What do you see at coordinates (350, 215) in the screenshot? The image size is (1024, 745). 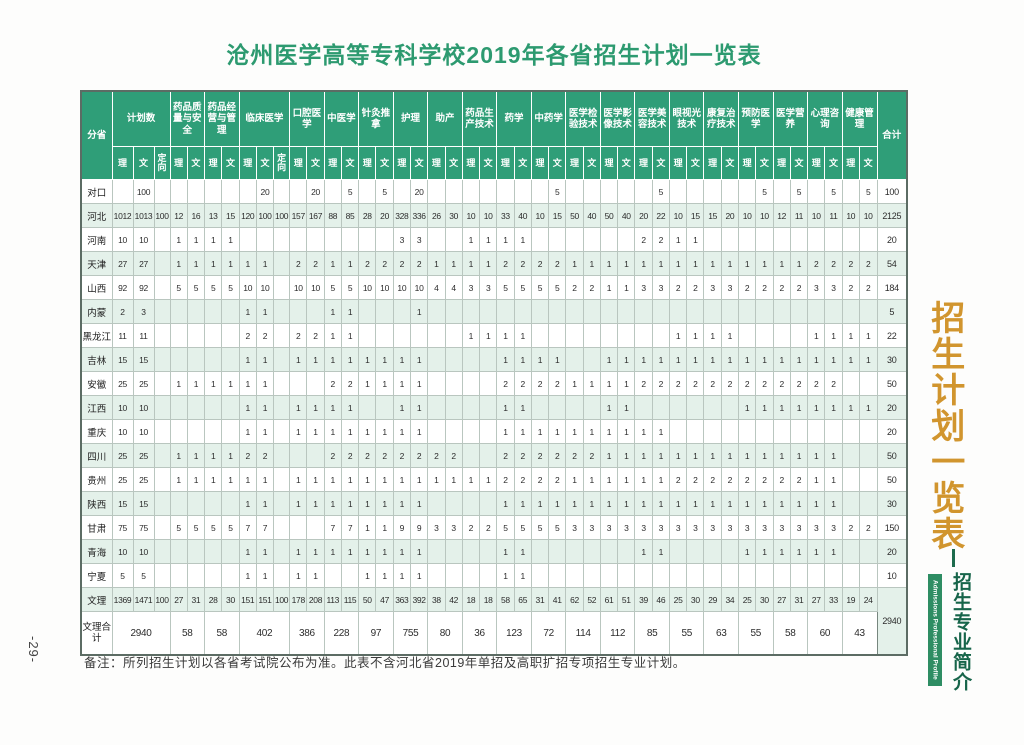 I see `data-cell: 85` at bounding box center [350, 215].